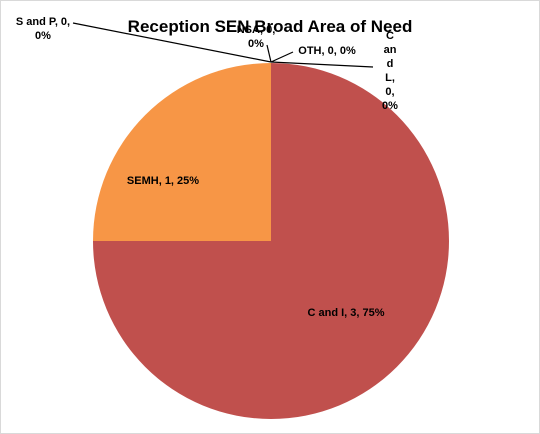  I want to click on data-label: S and P, 0, 0%, so click(43, 29).